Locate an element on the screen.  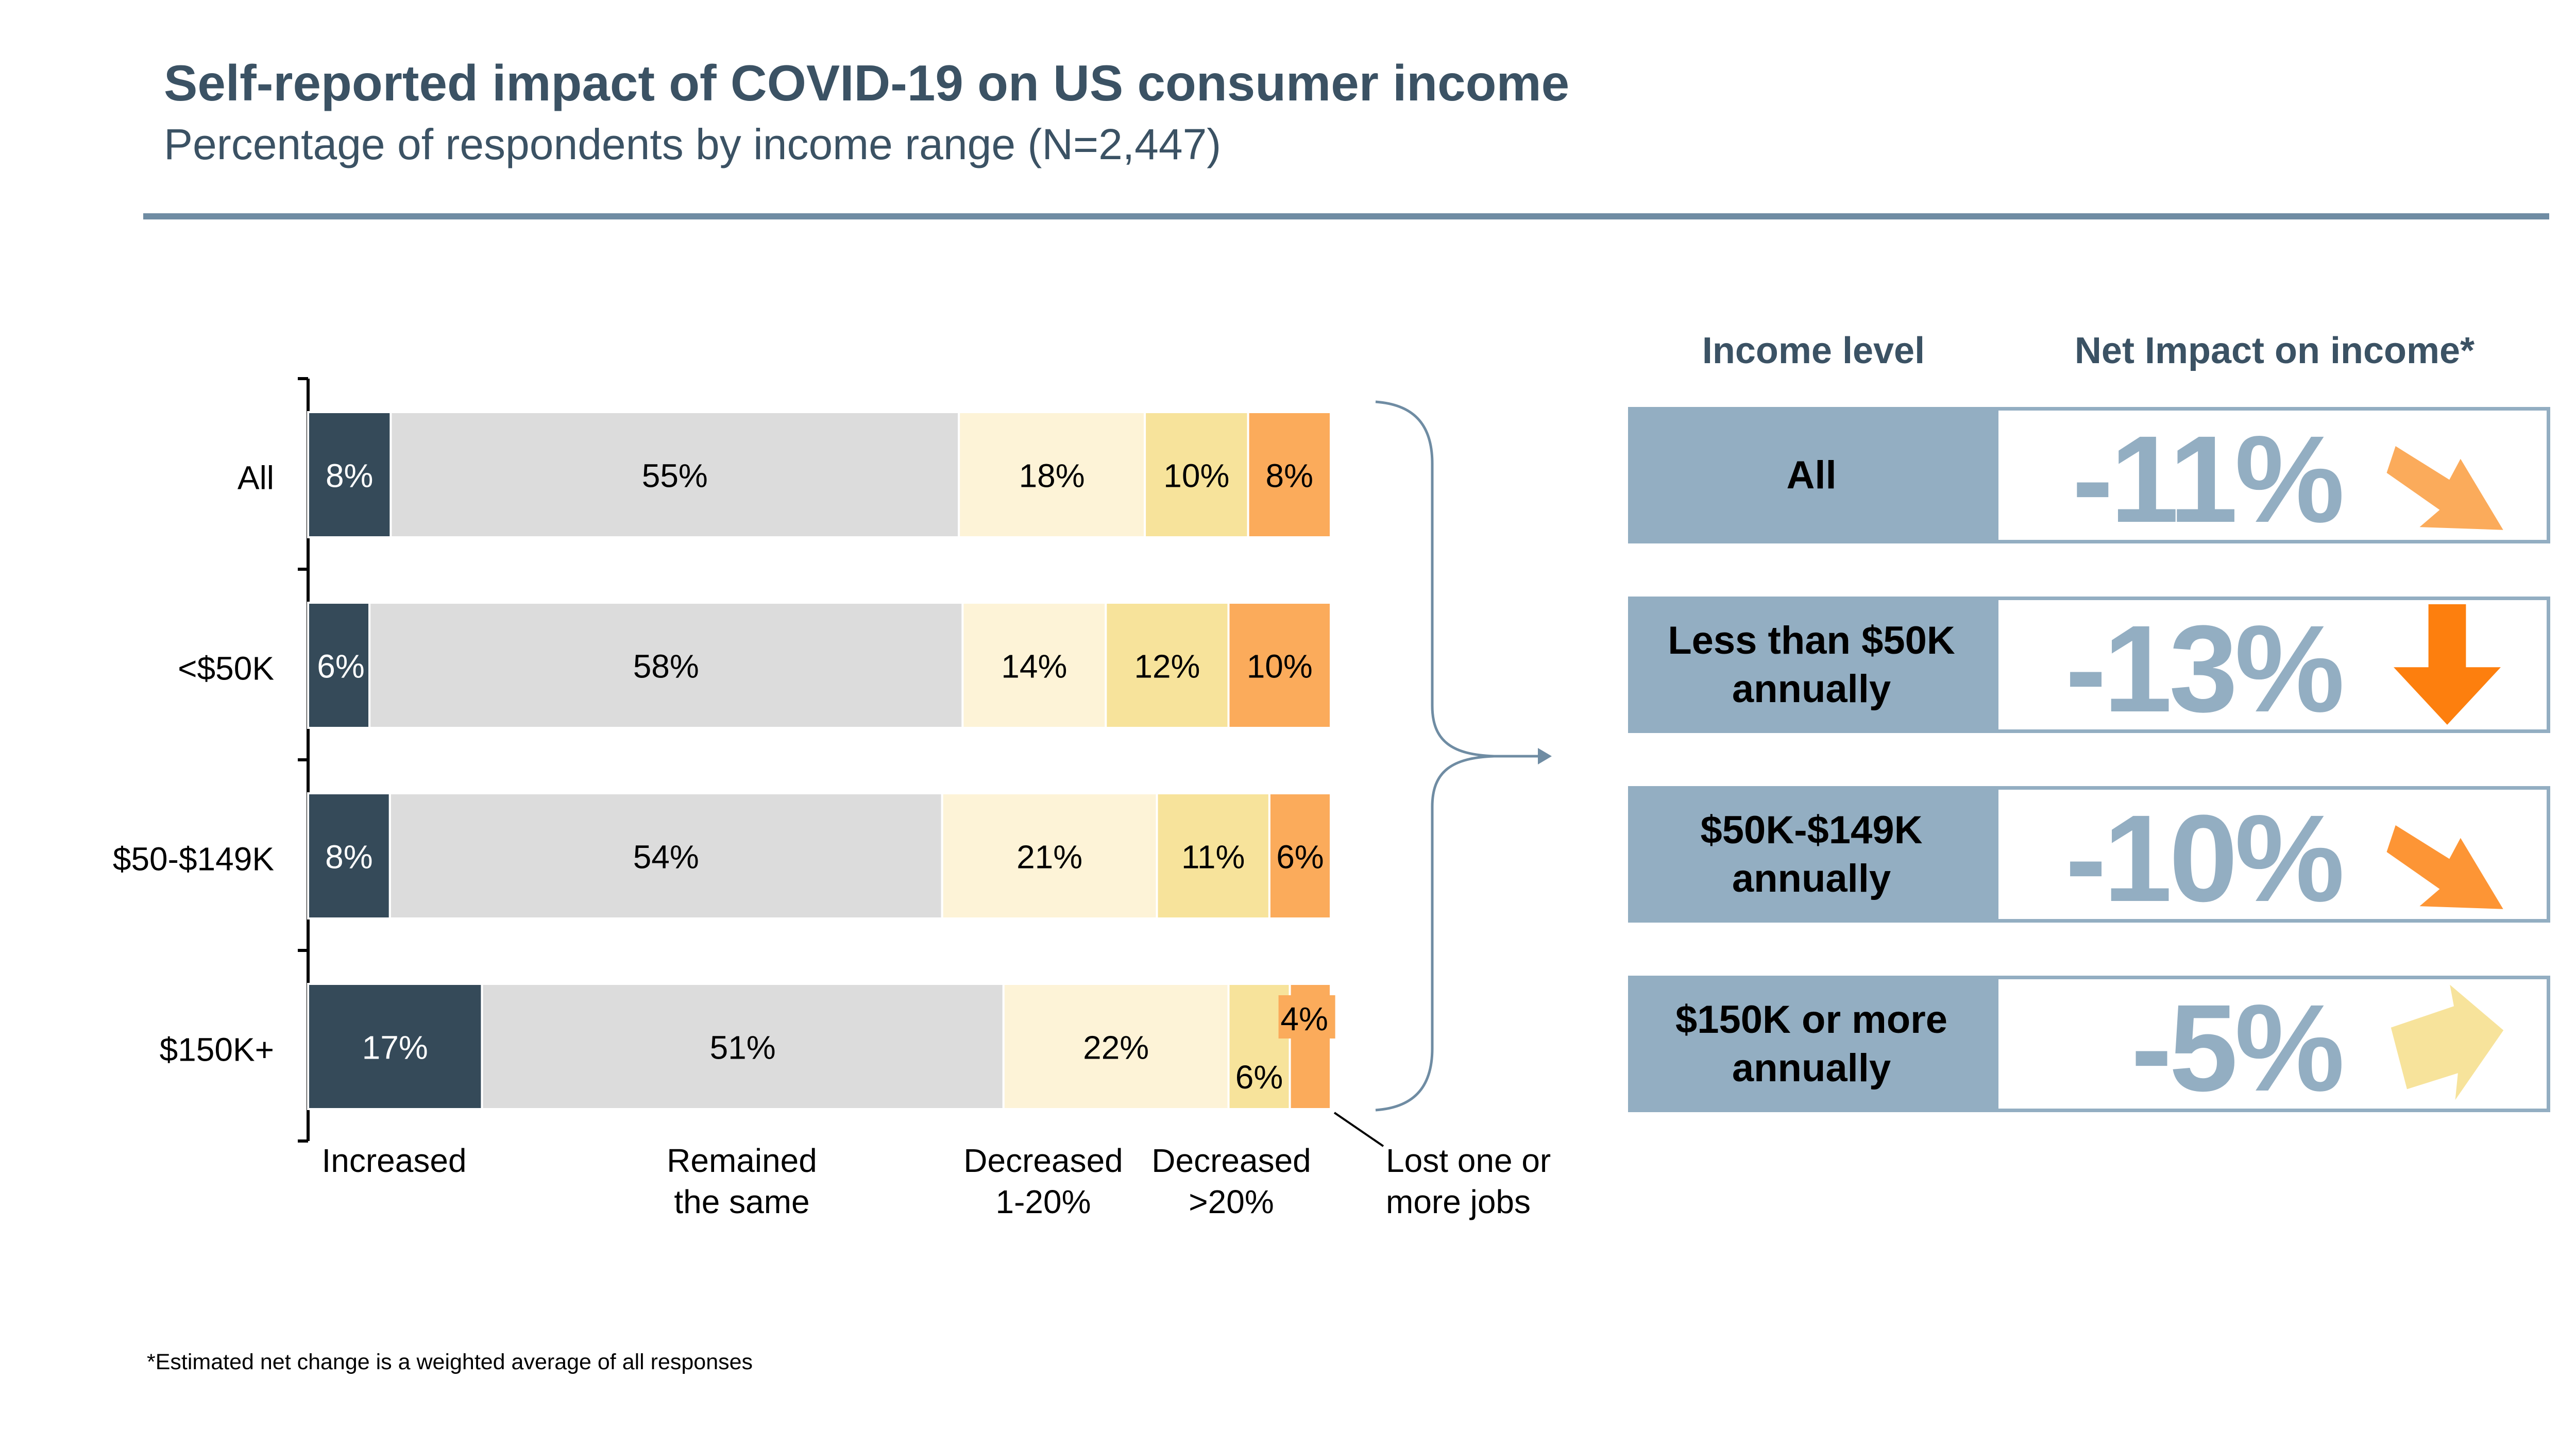
net-impact-value: -10% is located at coordinates (2205, 858).